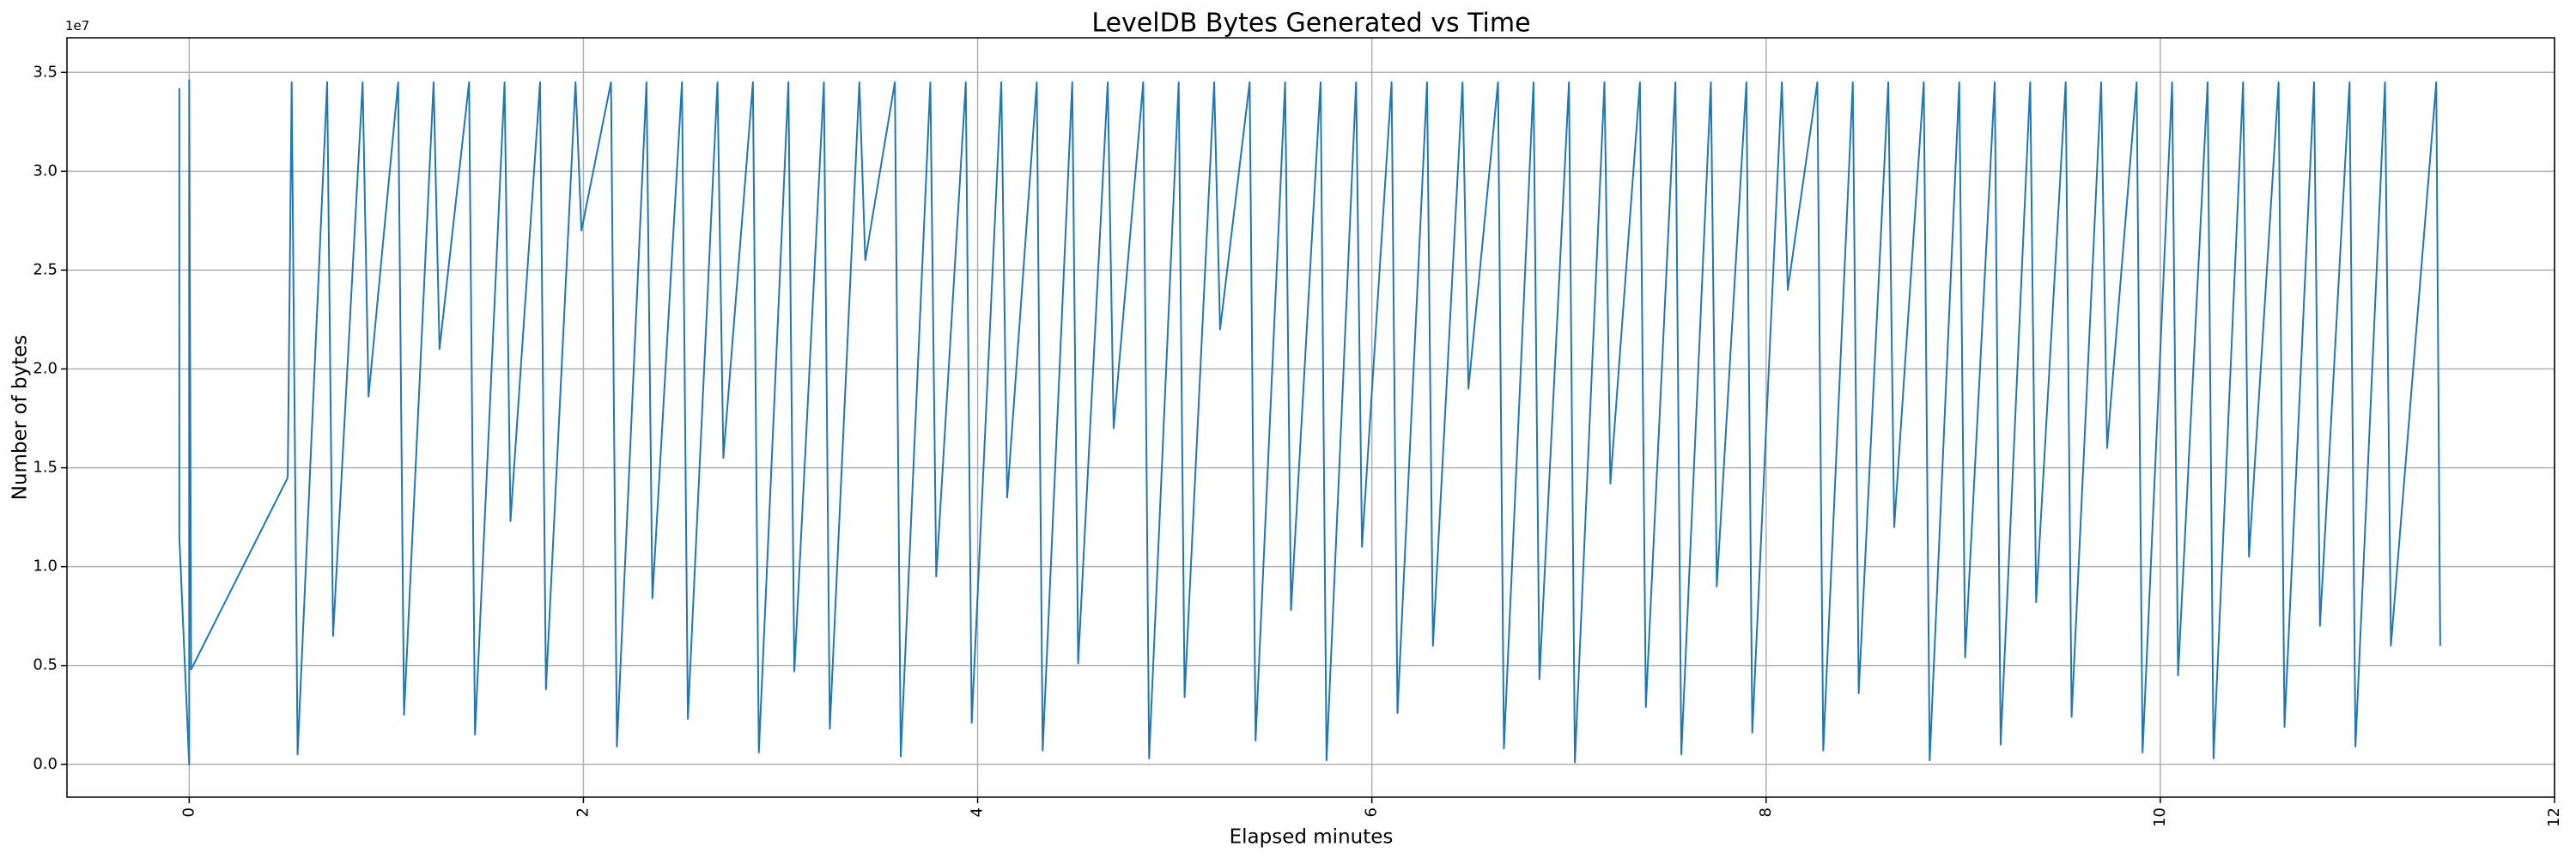 The height and width of the screenshot is (859, 2576). I want to click on y-tick-label: 2.5, so click(45, 269).